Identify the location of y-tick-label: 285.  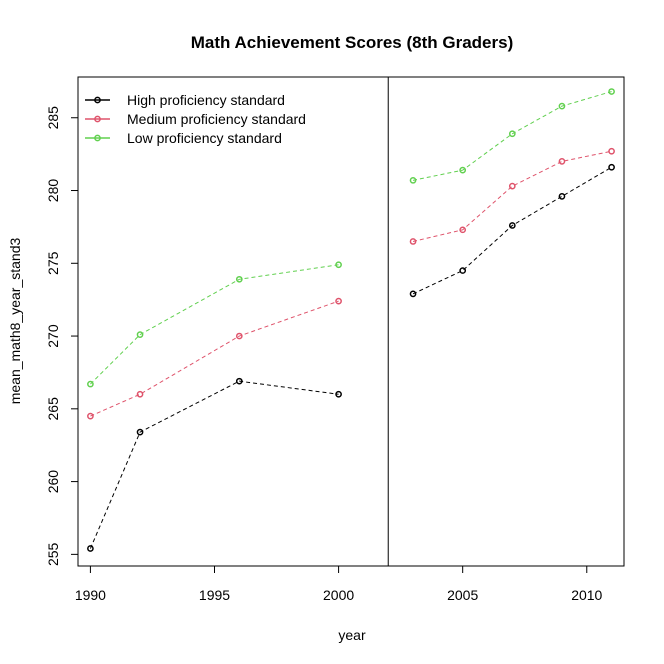
(53, 118).